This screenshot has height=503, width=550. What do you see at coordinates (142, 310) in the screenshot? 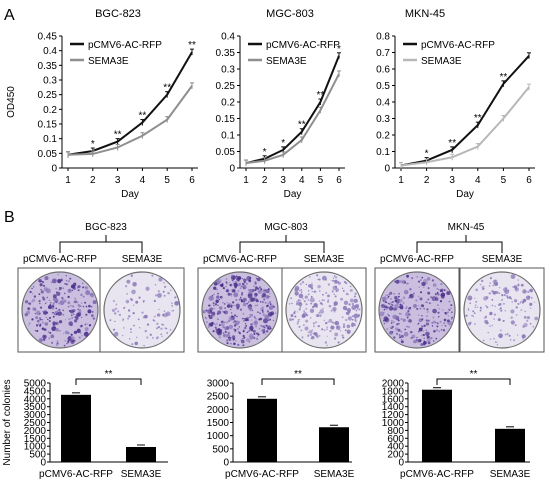
I see `culture-dish` at bounding box center [142, 310].